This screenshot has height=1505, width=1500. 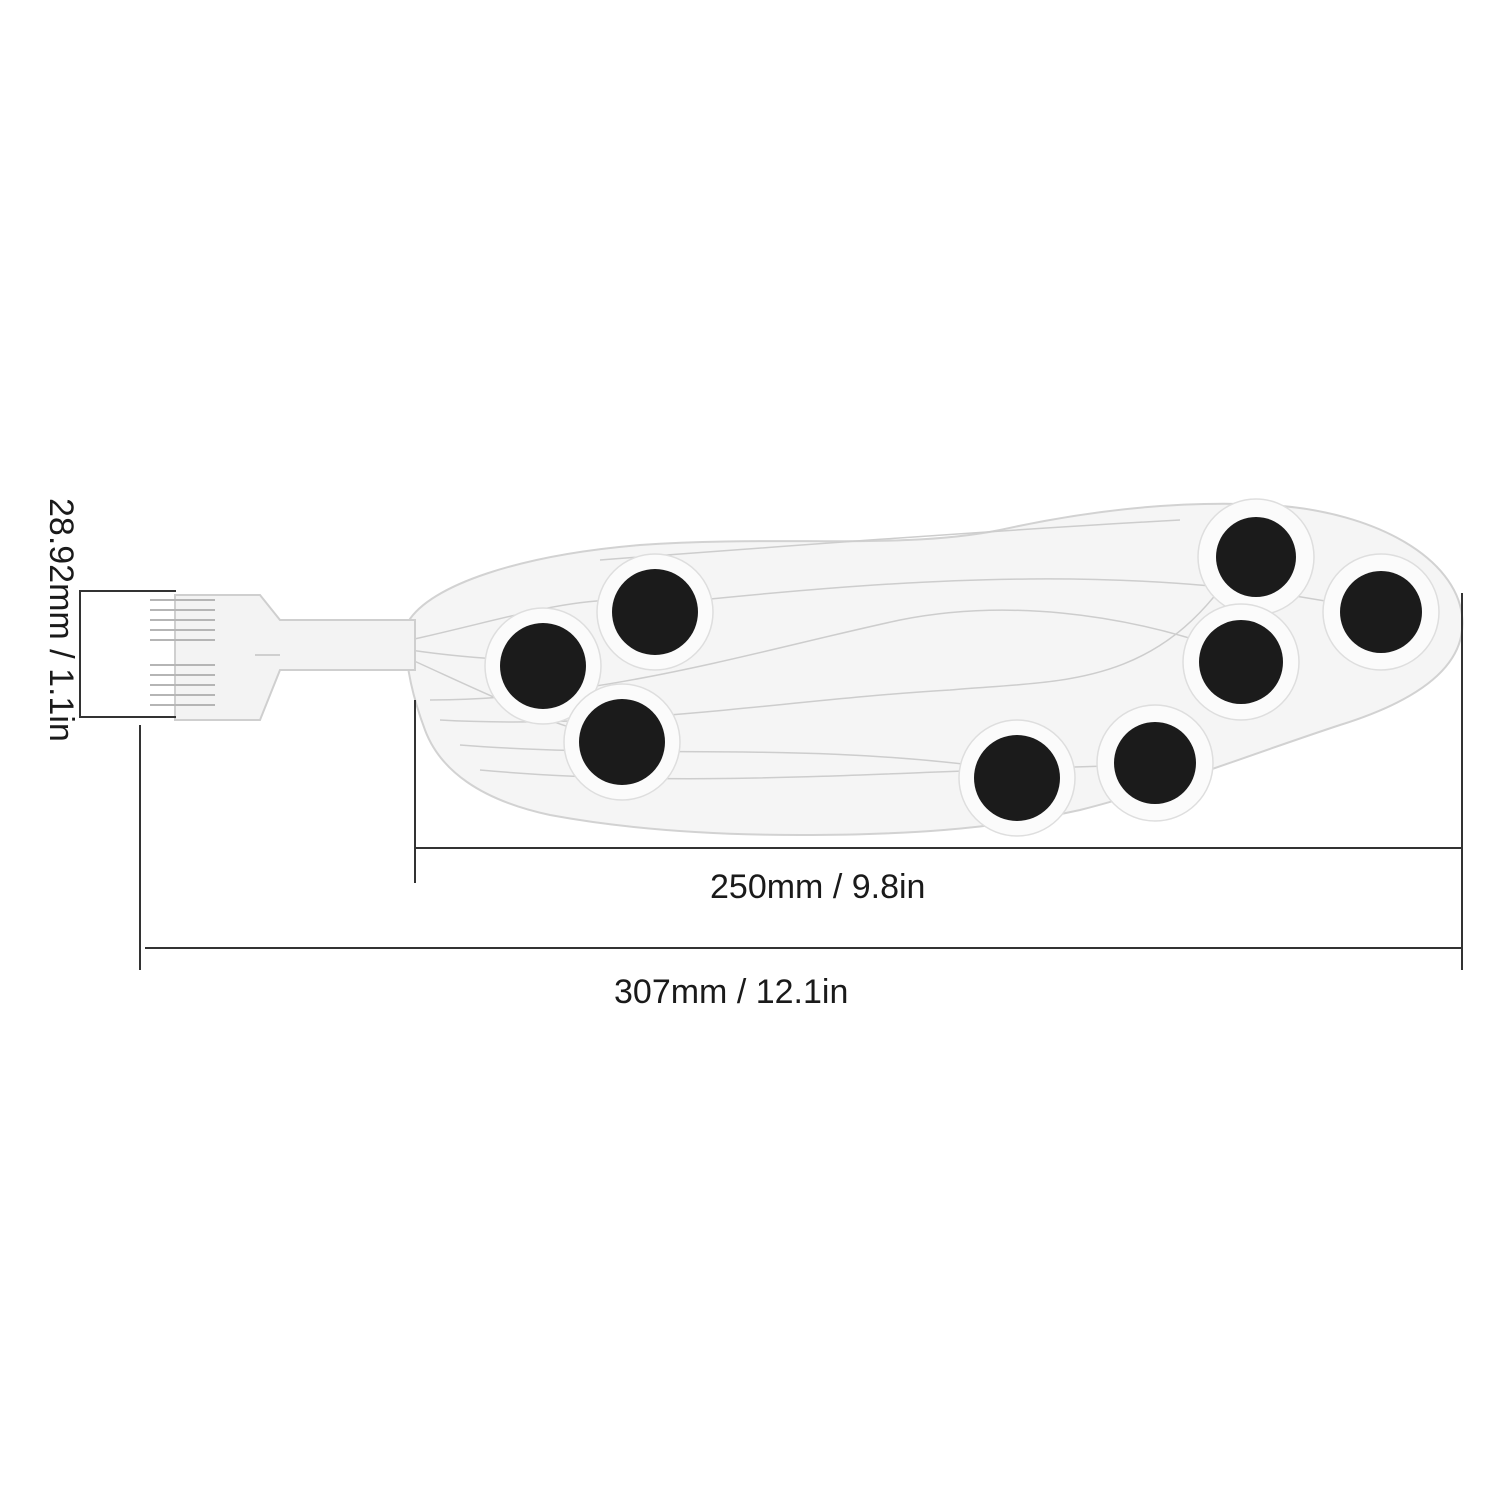 I want to click on sensor-length-label: 250mm / 9.8in, so click(x=818, y=887).